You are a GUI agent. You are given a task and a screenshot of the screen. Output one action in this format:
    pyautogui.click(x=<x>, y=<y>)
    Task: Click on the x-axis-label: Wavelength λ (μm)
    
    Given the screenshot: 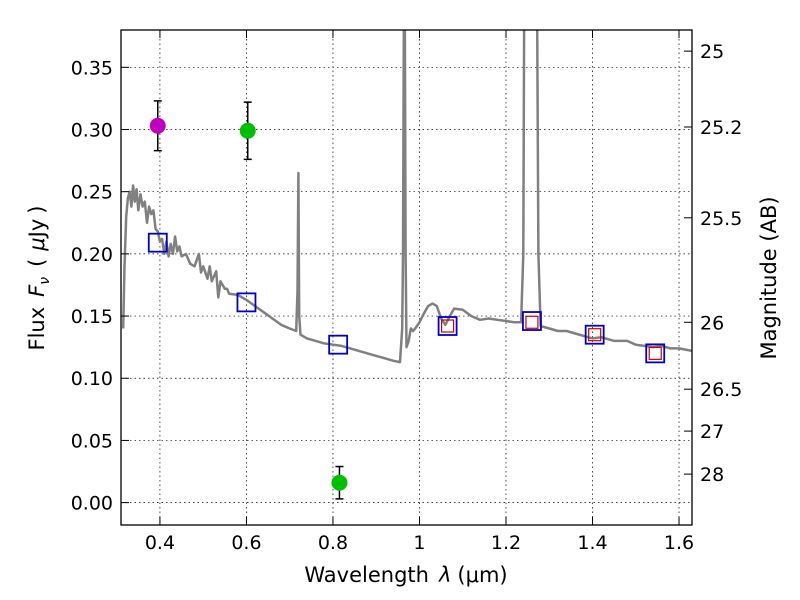 What is the action you would take?
    pyautogui.click(x=405, y=575)
    